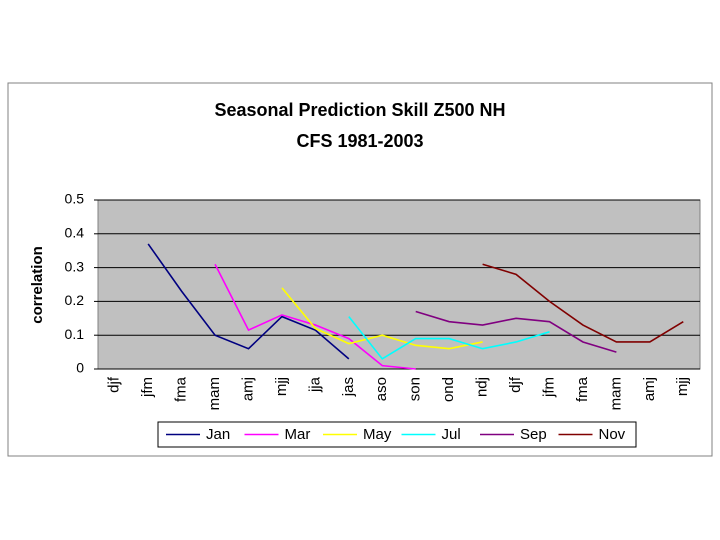  Describe the element at coordinates (612, 434) in the screenshot. I see `legend-label: Nov` at that location.